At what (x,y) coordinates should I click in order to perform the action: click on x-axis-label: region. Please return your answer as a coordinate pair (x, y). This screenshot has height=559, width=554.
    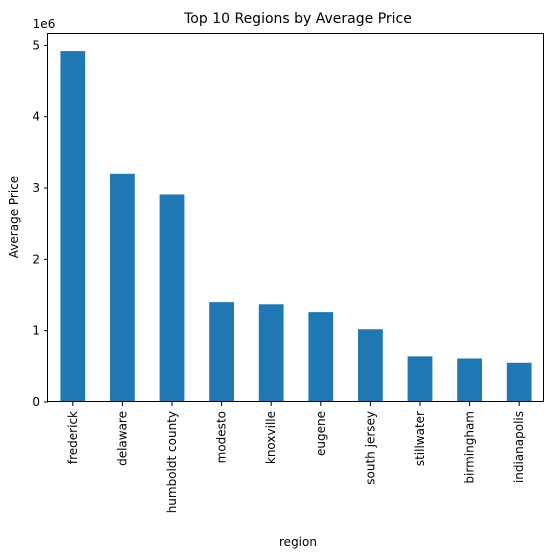
    Looking at the image, I should click on (298, 542).